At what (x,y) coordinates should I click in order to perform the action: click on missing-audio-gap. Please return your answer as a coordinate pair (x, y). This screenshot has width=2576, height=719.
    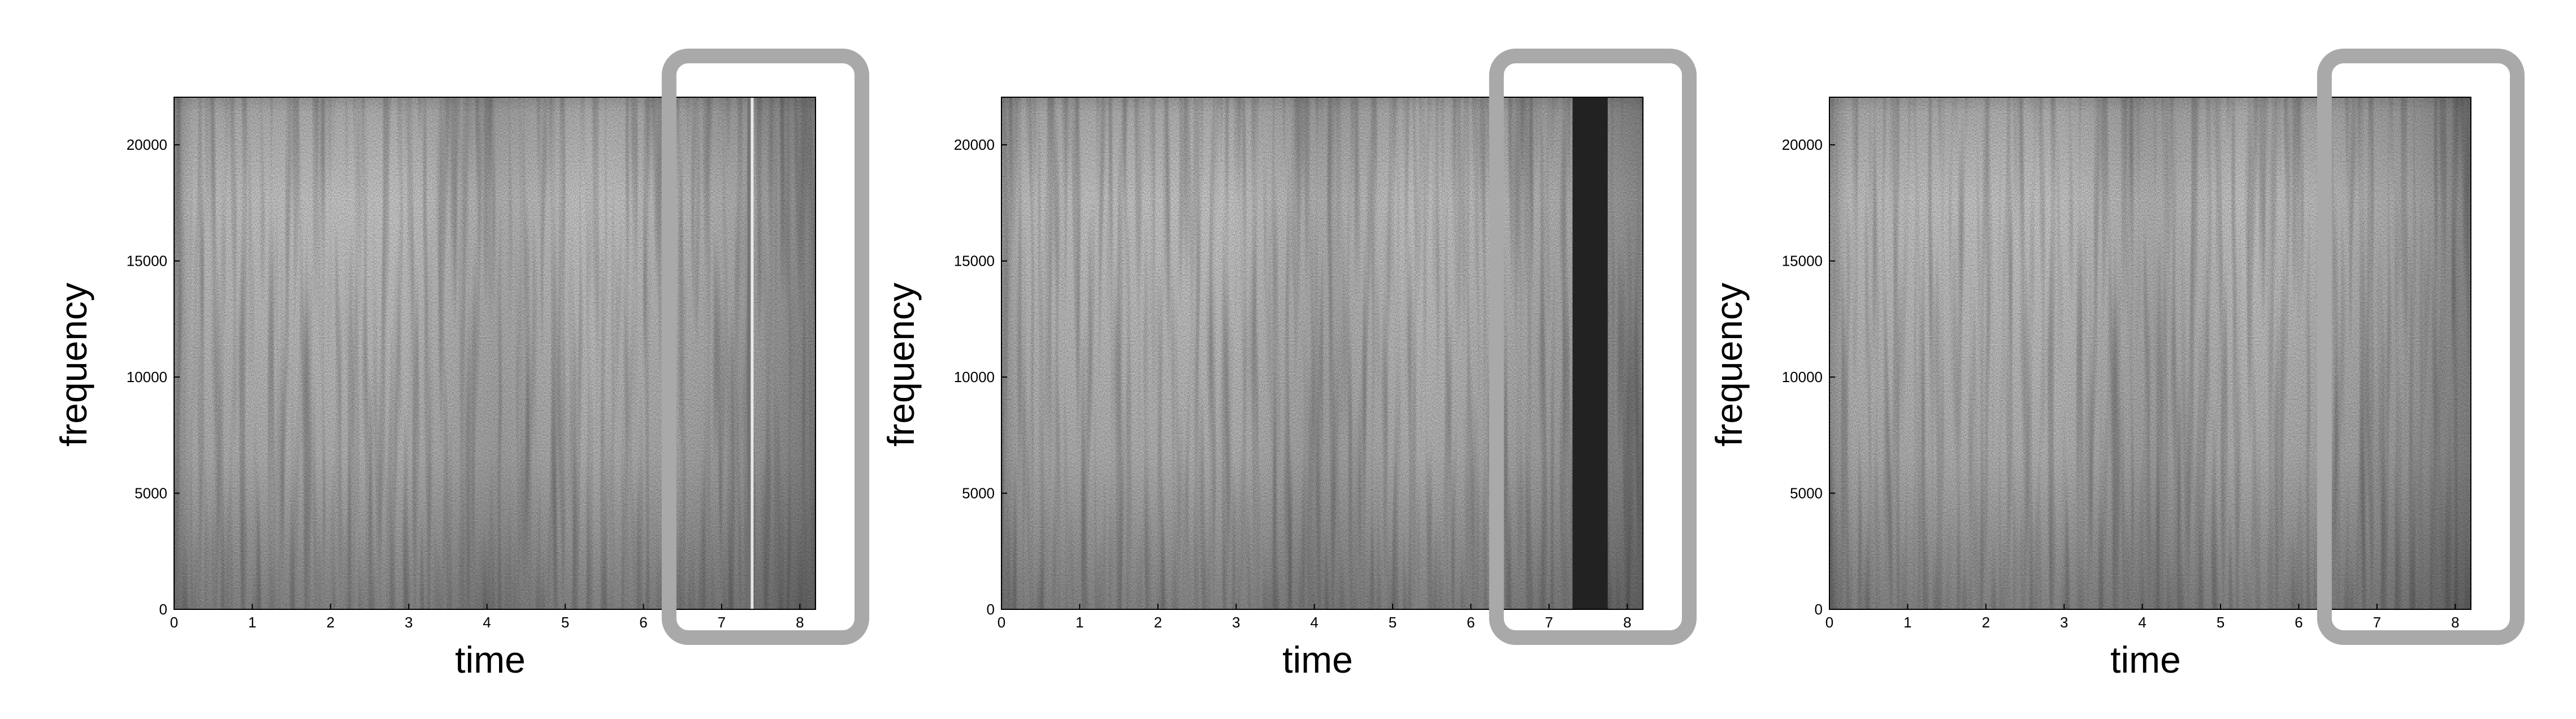
    Looking at the image, I should click on (1590, 353).